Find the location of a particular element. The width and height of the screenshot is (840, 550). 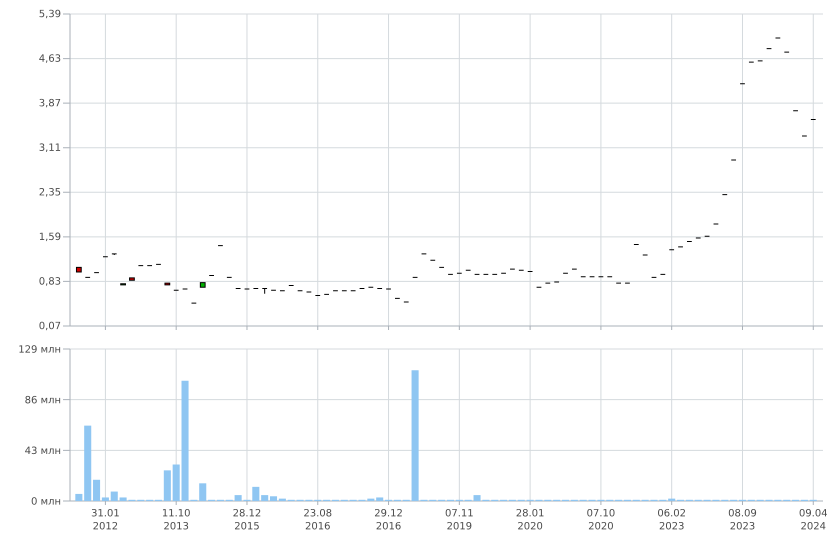

y-tick-label: 129 млн is located at coordinates (39, 349).